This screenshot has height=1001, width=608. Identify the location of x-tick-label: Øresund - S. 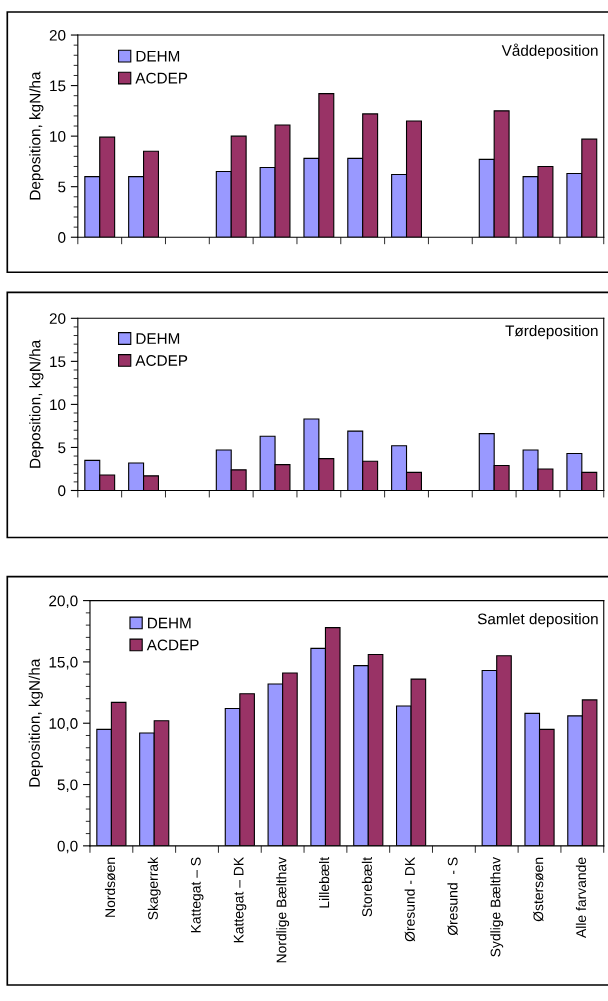
(452, 896).